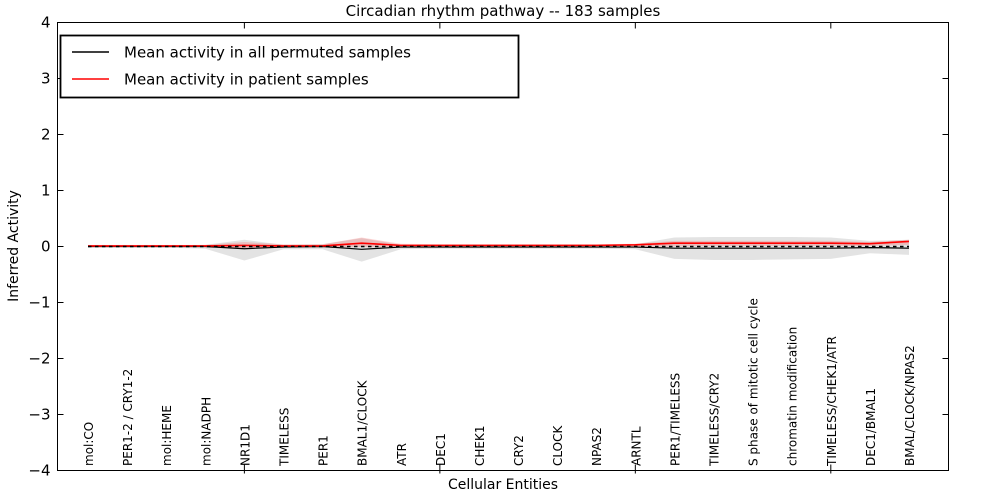 The image size is (1000, 504). Describe the element at coordinates (39, 415) in the screenshot. I see `y-tick-label: −3` at that location.